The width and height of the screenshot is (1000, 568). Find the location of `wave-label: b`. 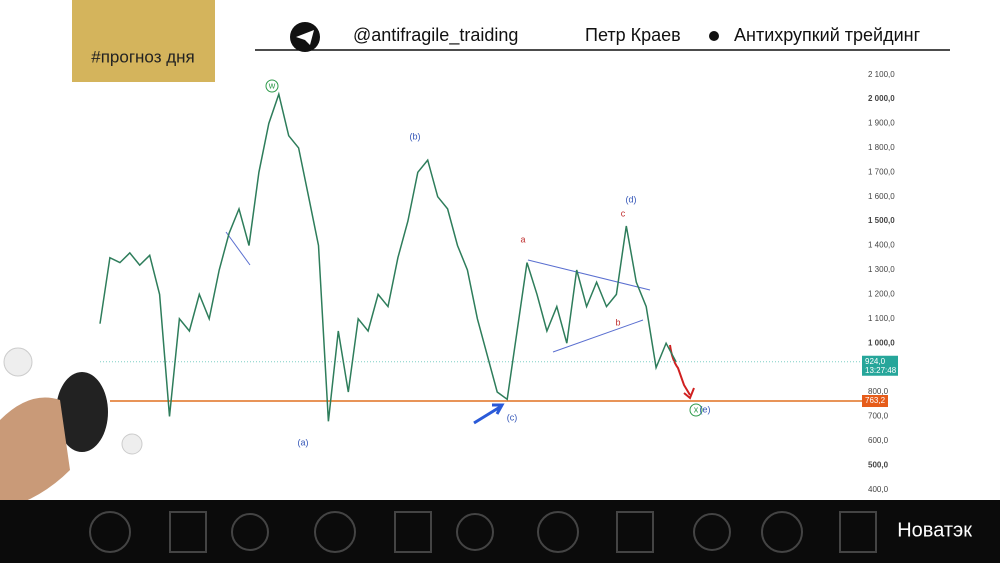

wave-label: b is located at coordinates (617, 322).